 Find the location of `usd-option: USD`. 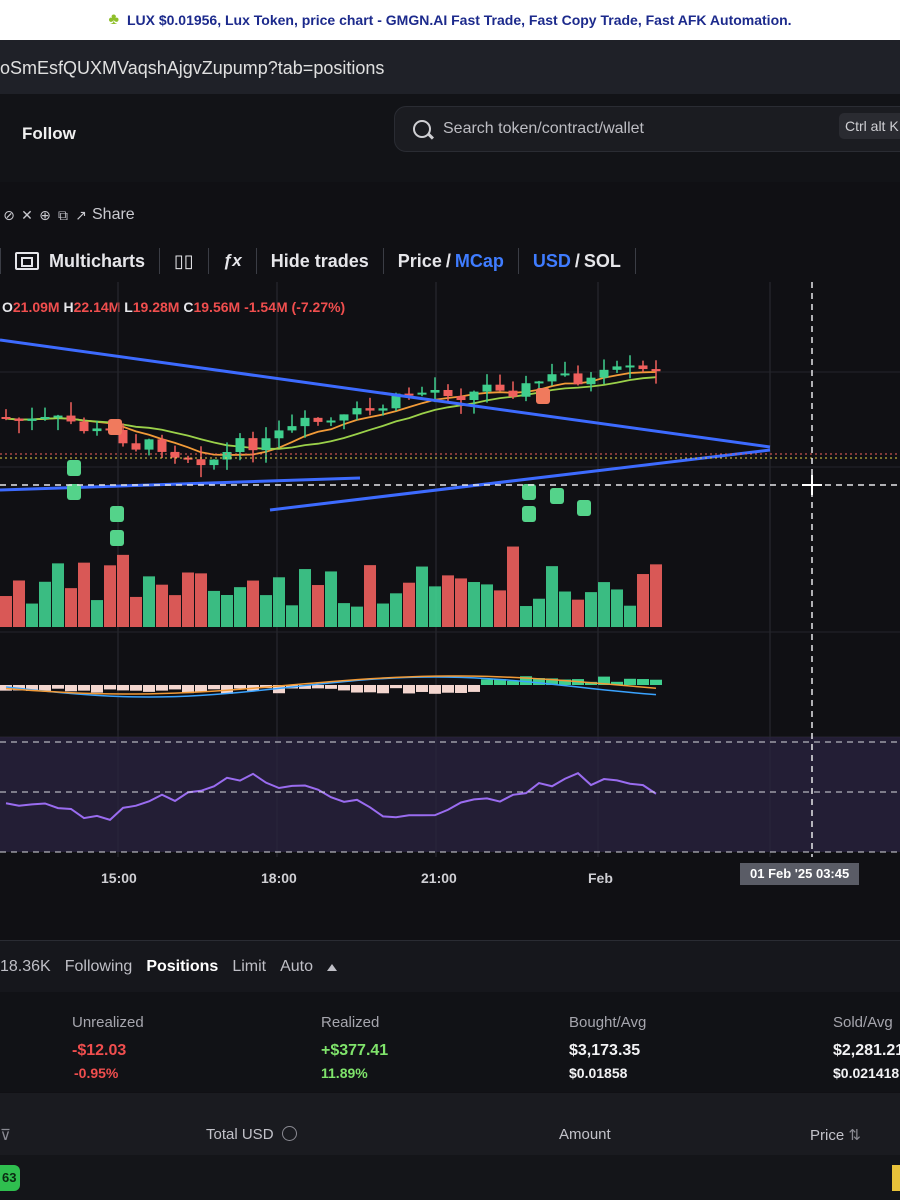

usd-option: USD is located at coordinates (551, 260).